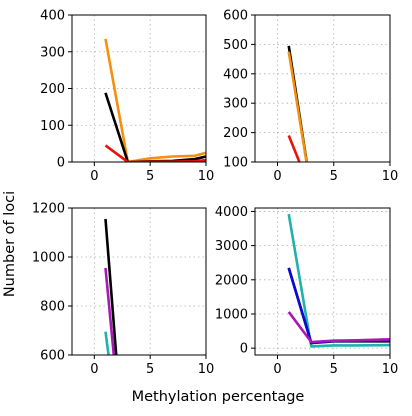 The image size is (412, 416). Describe the element at coordinates (10, 244) in the screenshot. I see `y-axis-label: Number of loci` at that location.